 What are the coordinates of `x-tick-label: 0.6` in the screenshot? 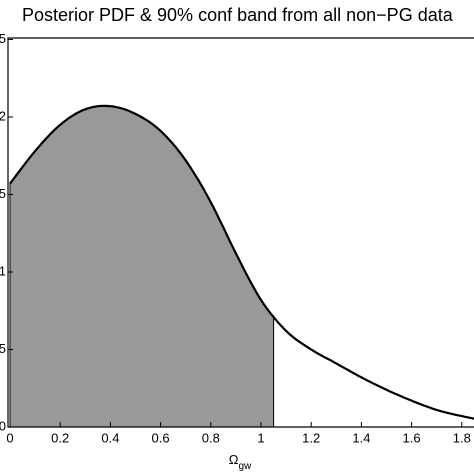 It's located at (161, 437).